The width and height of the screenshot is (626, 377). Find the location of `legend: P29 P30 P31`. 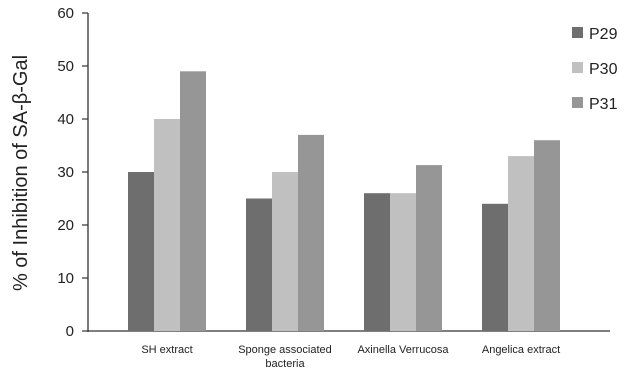

legend: P29 P30 P31 is located at coordinates (595, 69).